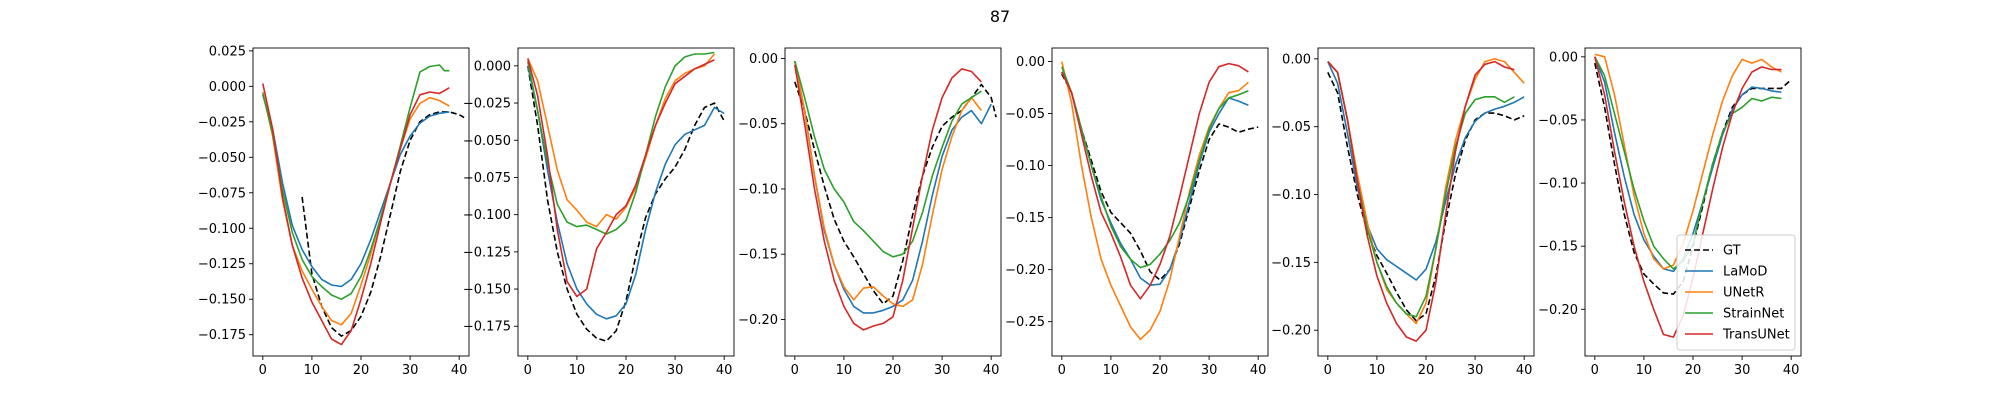 This screenshot has height=404, width=2000. What do you see at coordinates (1025, 322) in the screenshot?
I see `y-tick-label: −0.25` at bounding box center [1025, 322].